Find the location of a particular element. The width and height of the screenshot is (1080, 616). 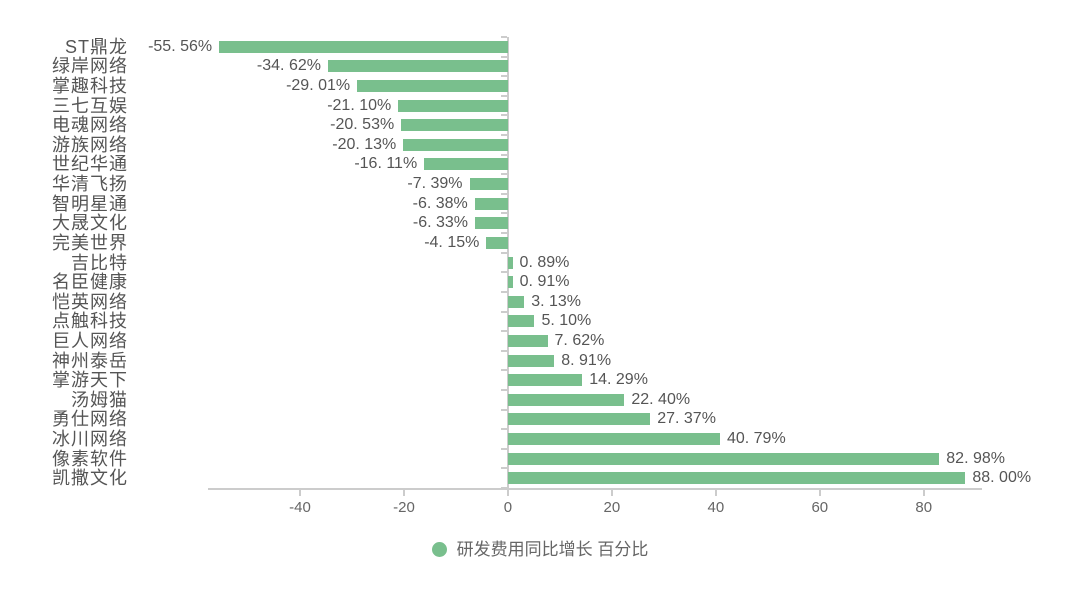

x-tick-label: 20 is located at coordinates (612, 507).